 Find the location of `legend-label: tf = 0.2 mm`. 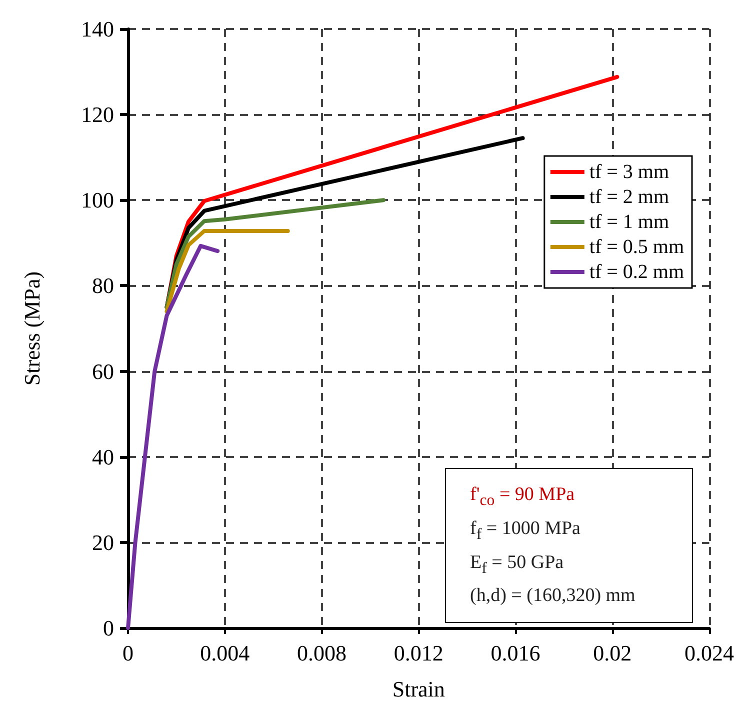

legend-label: tf = 0.2 mm is located at coordinates (636, 272).